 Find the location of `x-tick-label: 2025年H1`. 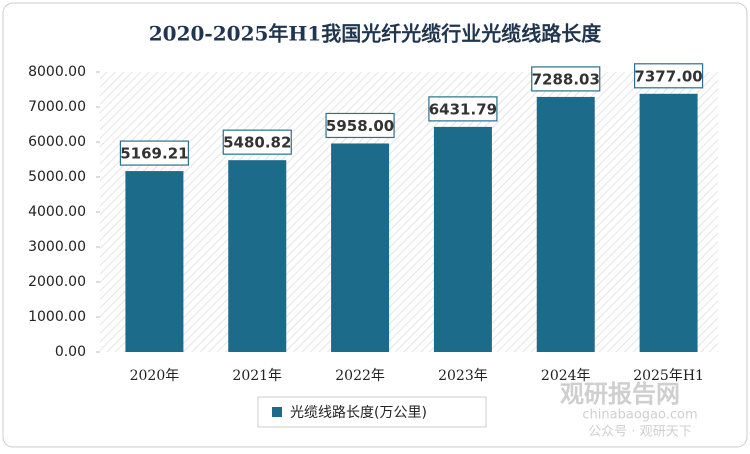

x-tick-label: 2025年H1 is located at coordinates (668, 376).